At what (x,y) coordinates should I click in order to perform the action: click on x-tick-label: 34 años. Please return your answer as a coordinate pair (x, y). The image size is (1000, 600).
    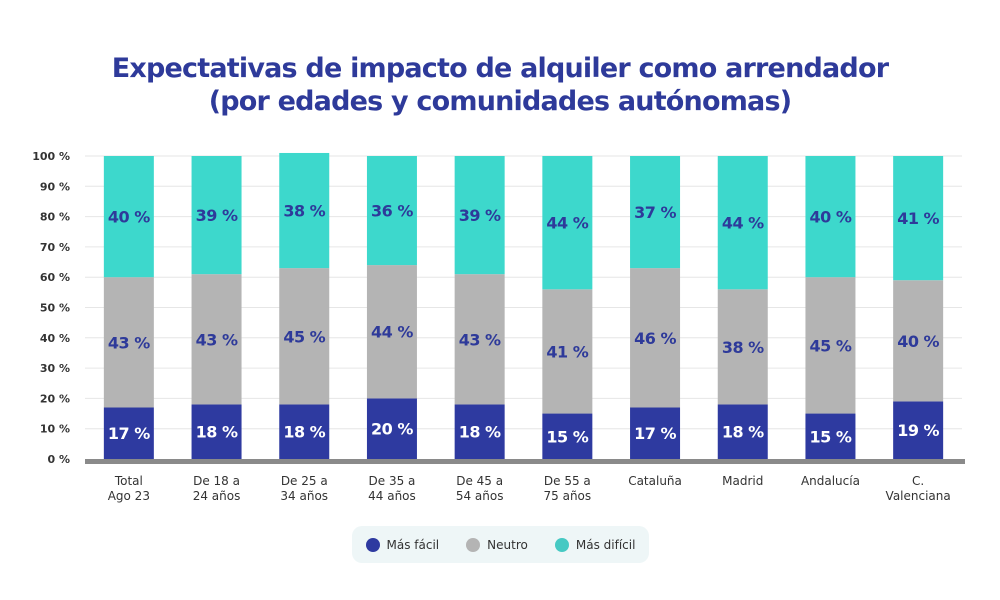
    Looking at the image, I should click on (304, 496).